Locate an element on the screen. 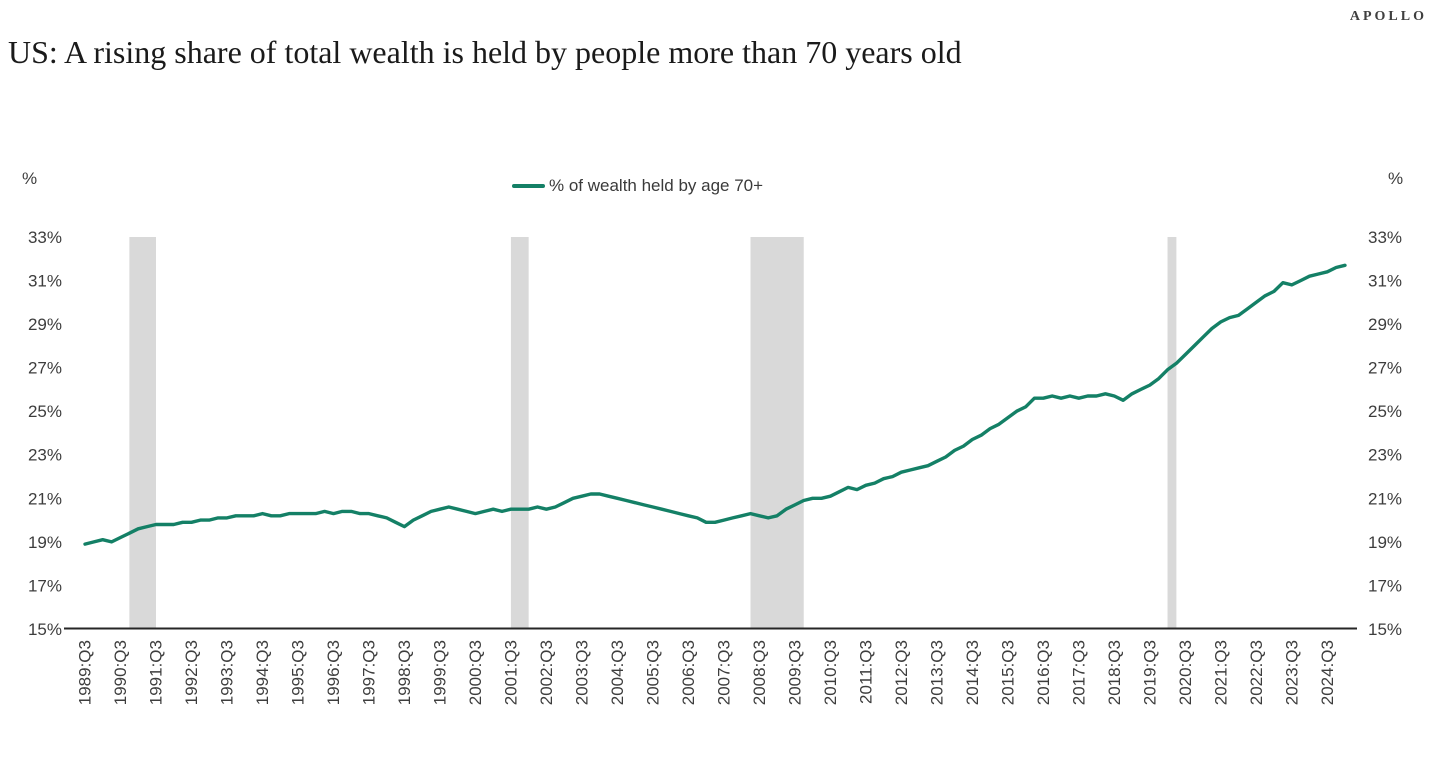  x-tick-label: 2008:Q3 is located at coordinates (759, 672).